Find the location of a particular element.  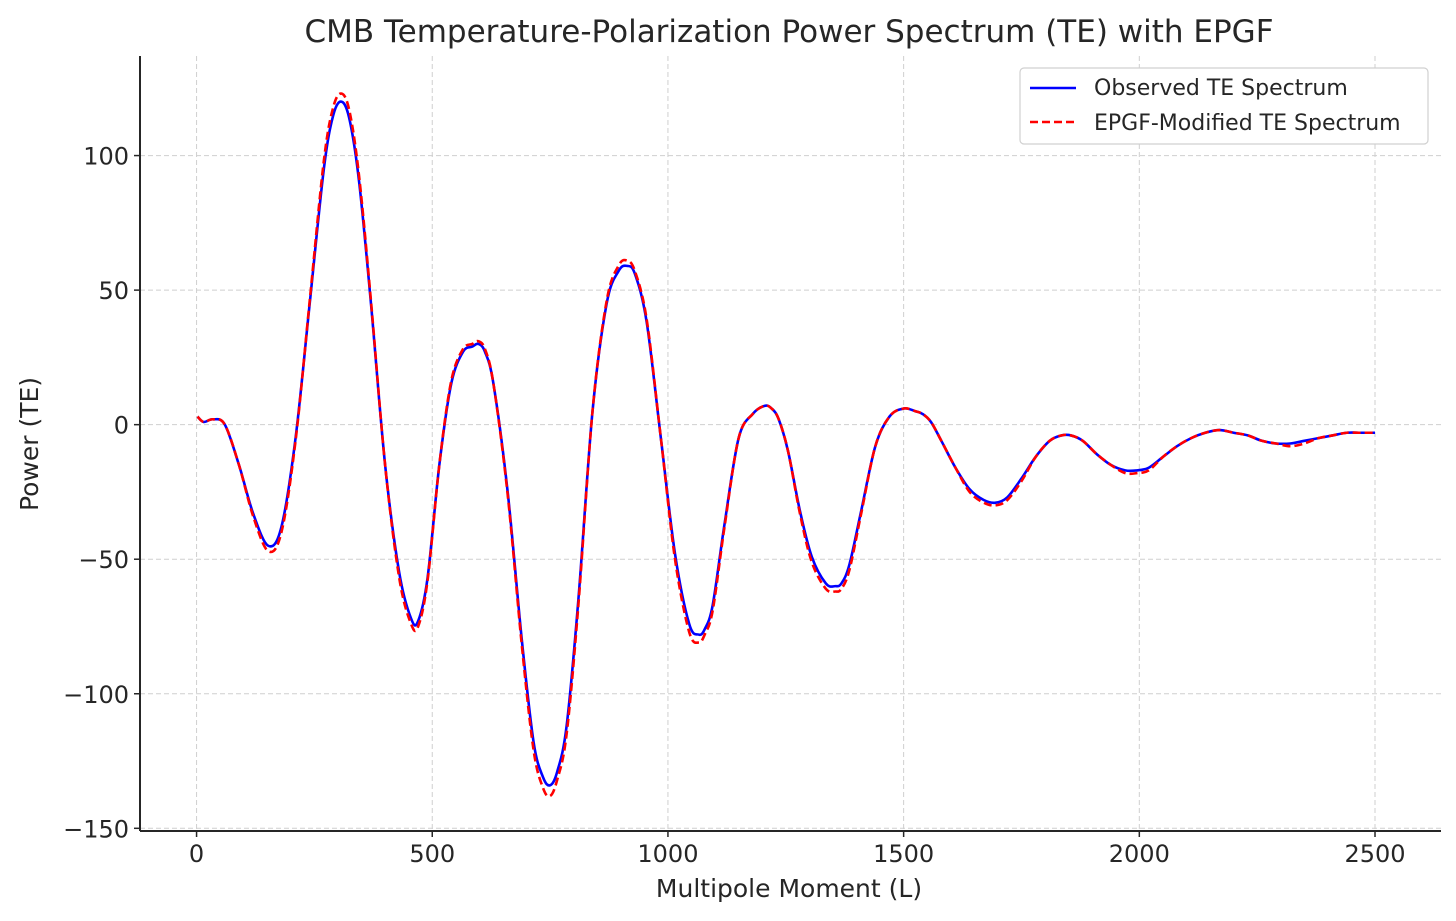

x-tick-label: 2500 is located at coordinates (1374, 854).